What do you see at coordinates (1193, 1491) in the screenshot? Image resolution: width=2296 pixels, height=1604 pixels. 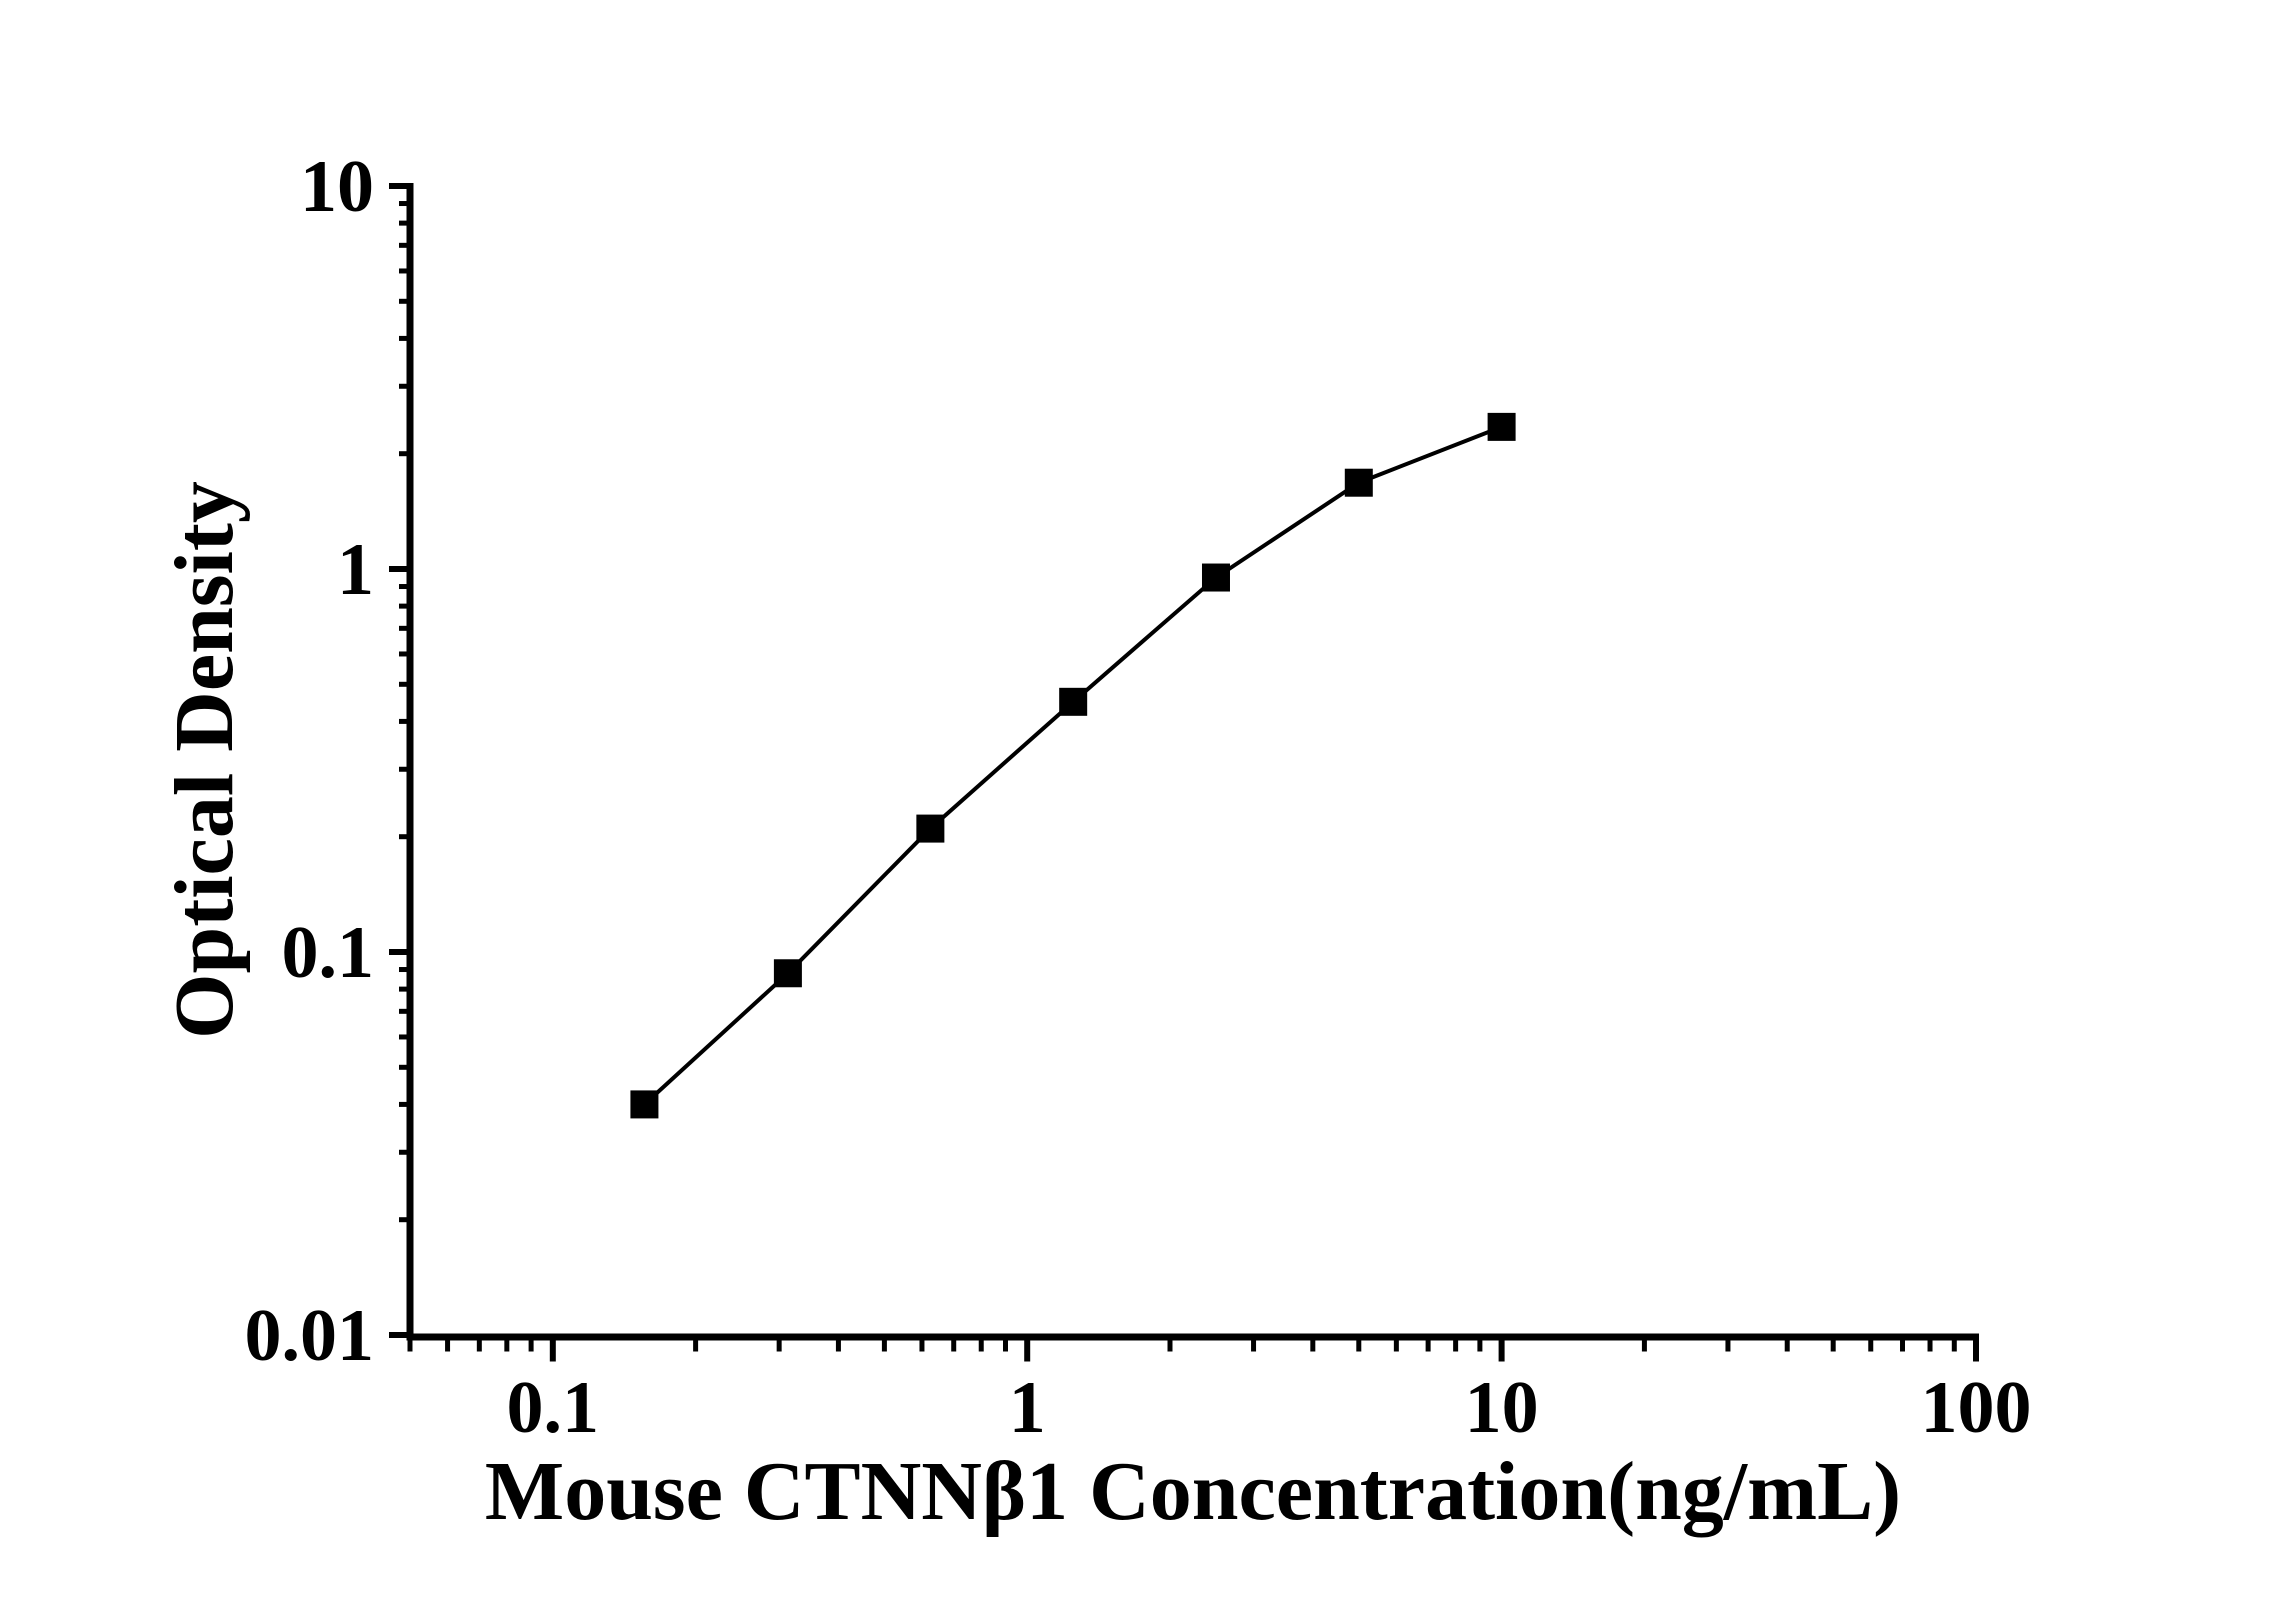 I see `x-axis-title: Mouse CTNNβ1 Concentration(ng/mL)` at bounding box center [1193, 1491].